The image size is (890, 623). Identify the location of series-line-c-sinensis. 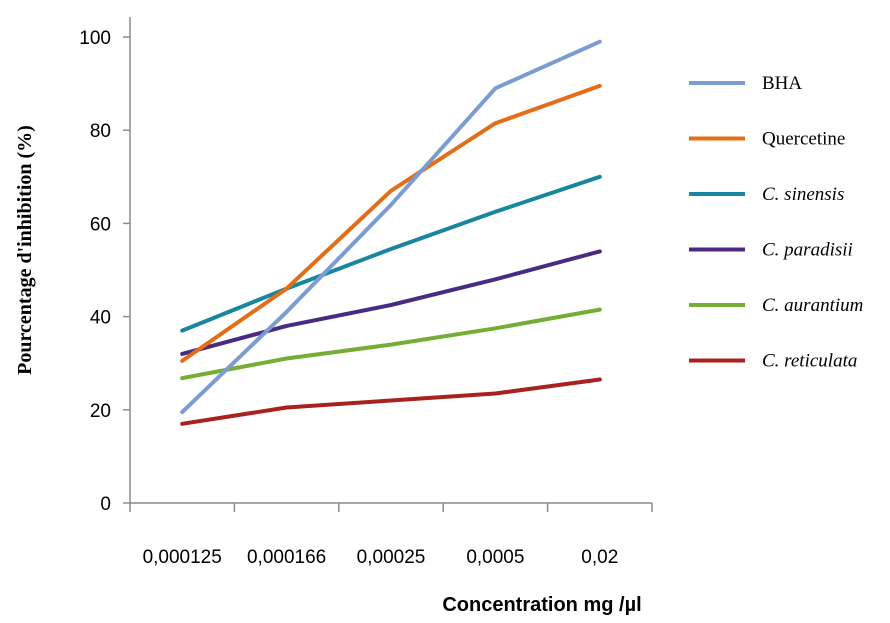
(391, 253).